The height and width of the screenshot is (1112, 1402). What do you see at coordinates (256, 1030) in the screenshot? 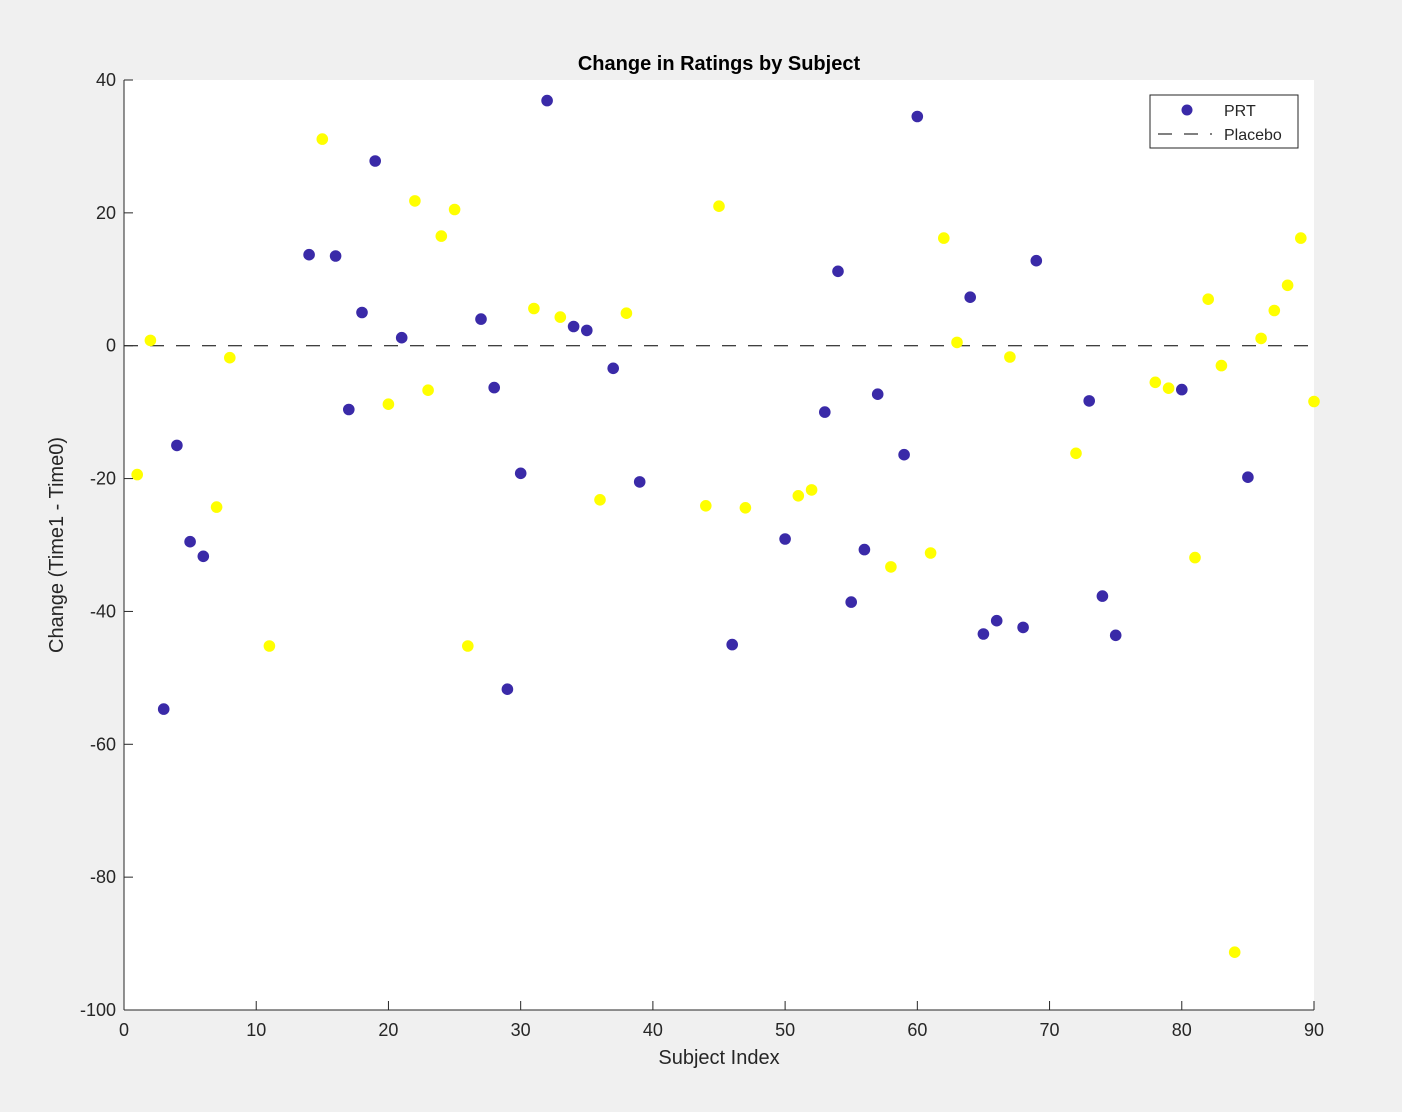
I see `x-tick-label: 10` at bounding box center [256, 1030].